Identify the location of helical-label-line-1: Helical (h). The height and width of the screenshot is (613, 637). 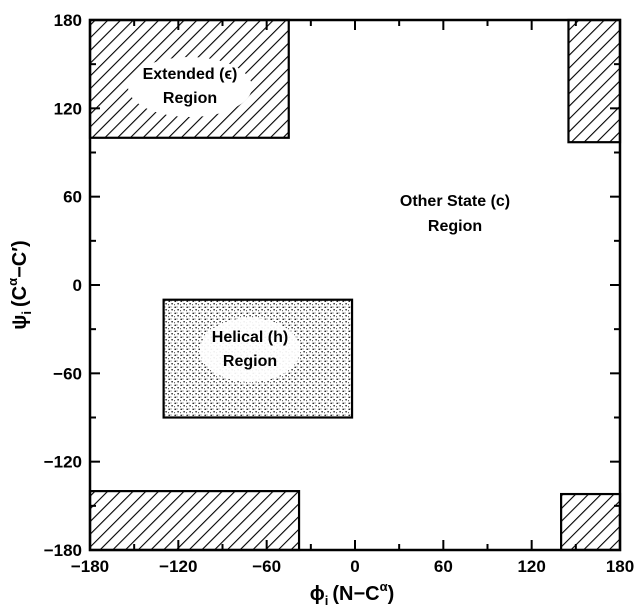
(250, 337).